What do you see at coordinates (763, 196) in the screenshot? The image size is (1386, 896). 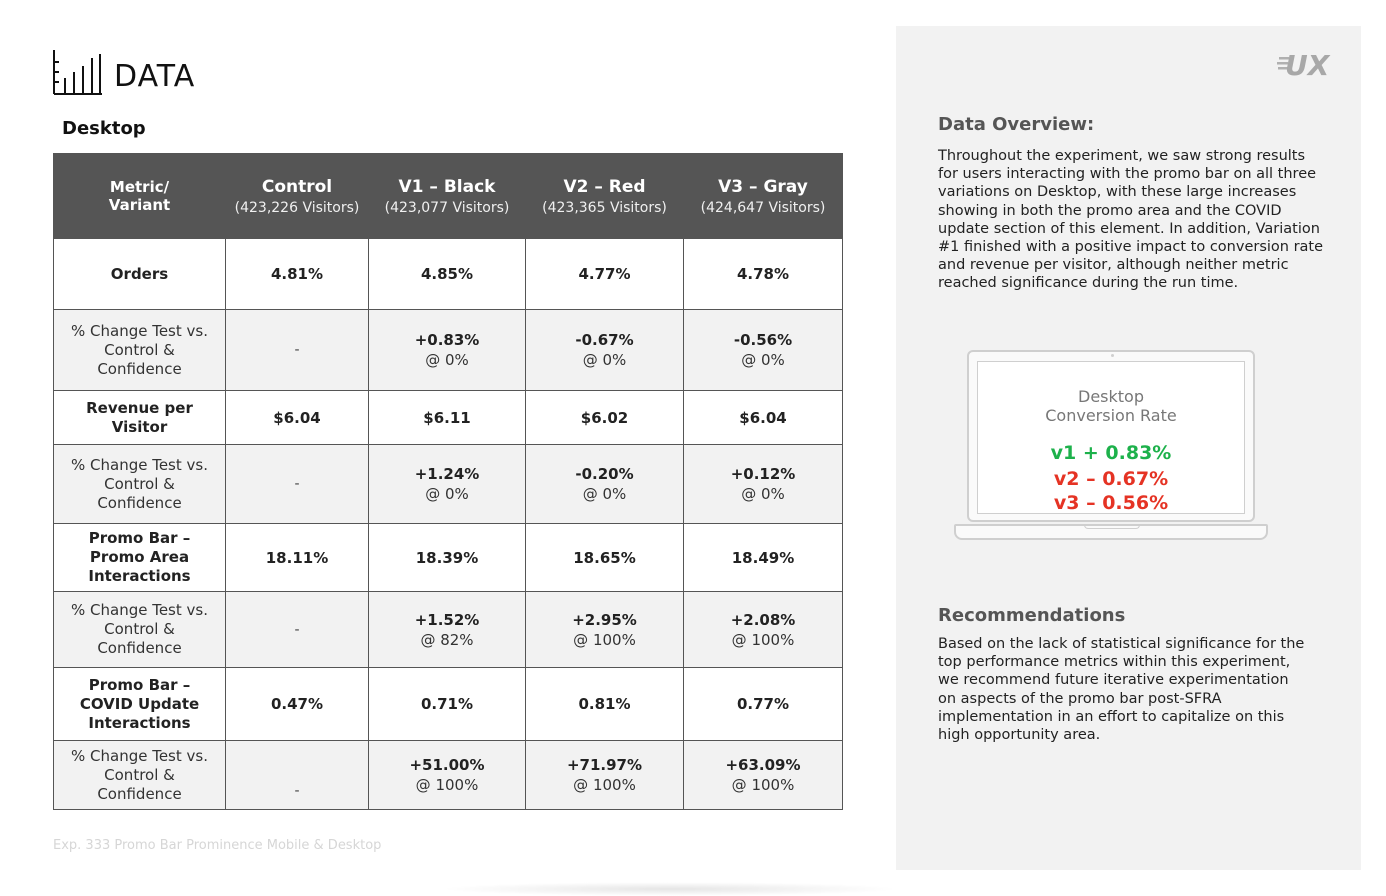 I see `column-header-v3: V3 – Gray (424,647 Visitors)` at bounding box center [763, 196].